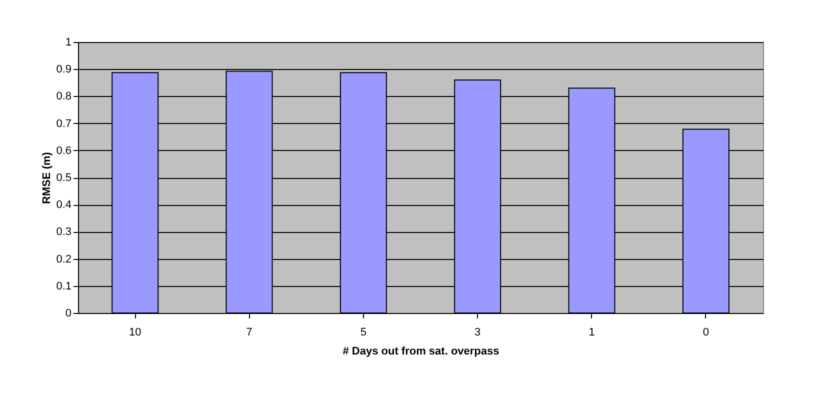 The height and width of the screenshot is (408, 839). Describe the element at coordinates (64, 150) in the screenshot. I see `y-tick-label: 0.6` at that location.